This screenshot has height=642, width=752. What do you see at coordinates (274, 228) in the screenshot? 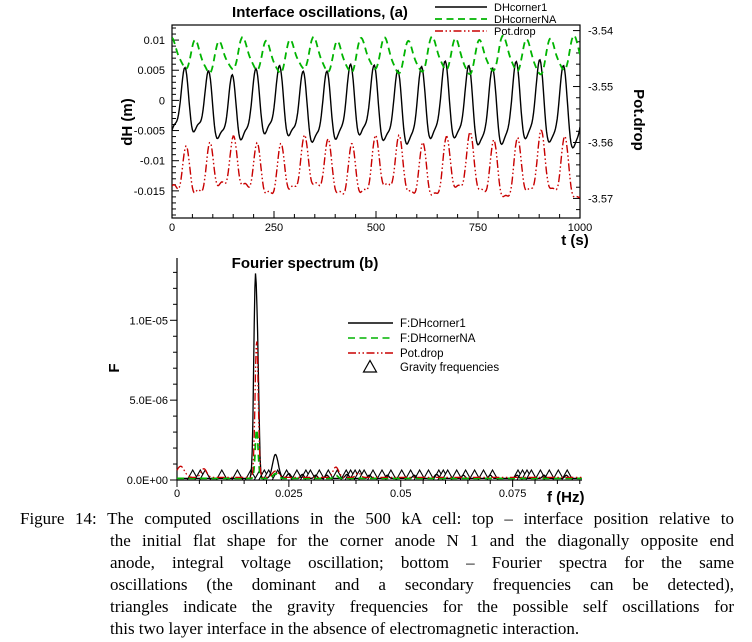
I see `x-tick-label: 250` at bounding box center [274, 228].